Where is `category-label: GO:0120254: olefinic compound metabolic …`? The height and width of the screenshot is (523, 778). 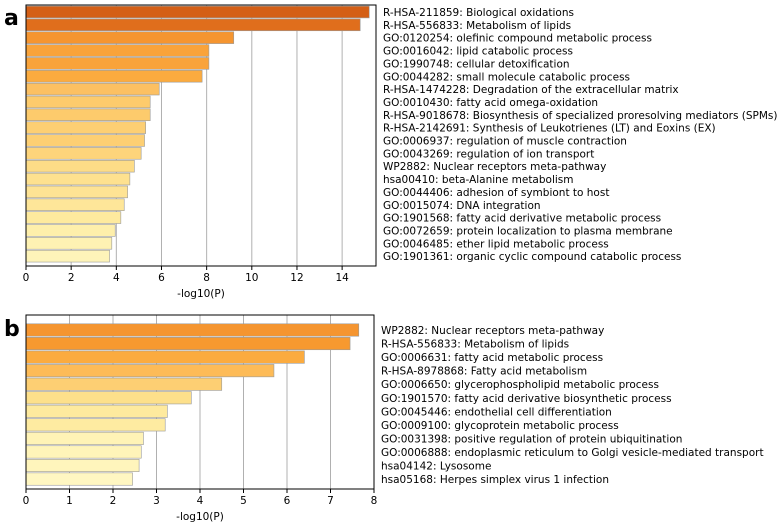
category-label: GO:0120254: olefinic compound metabolic … is located at coordinates (517, 39).